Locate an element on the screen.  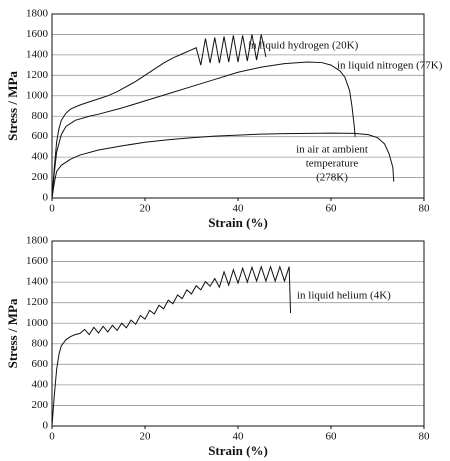
data-line is located at coordinates (223, 165).